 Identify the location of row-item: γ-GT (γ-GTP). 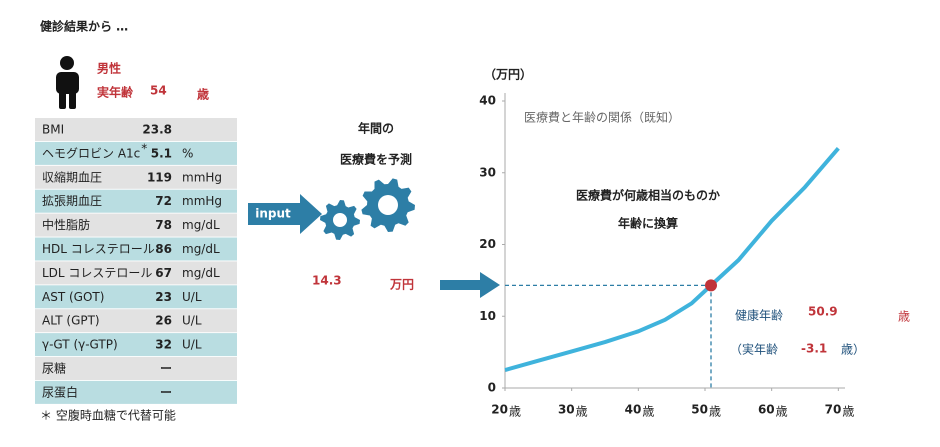
(80, 345).